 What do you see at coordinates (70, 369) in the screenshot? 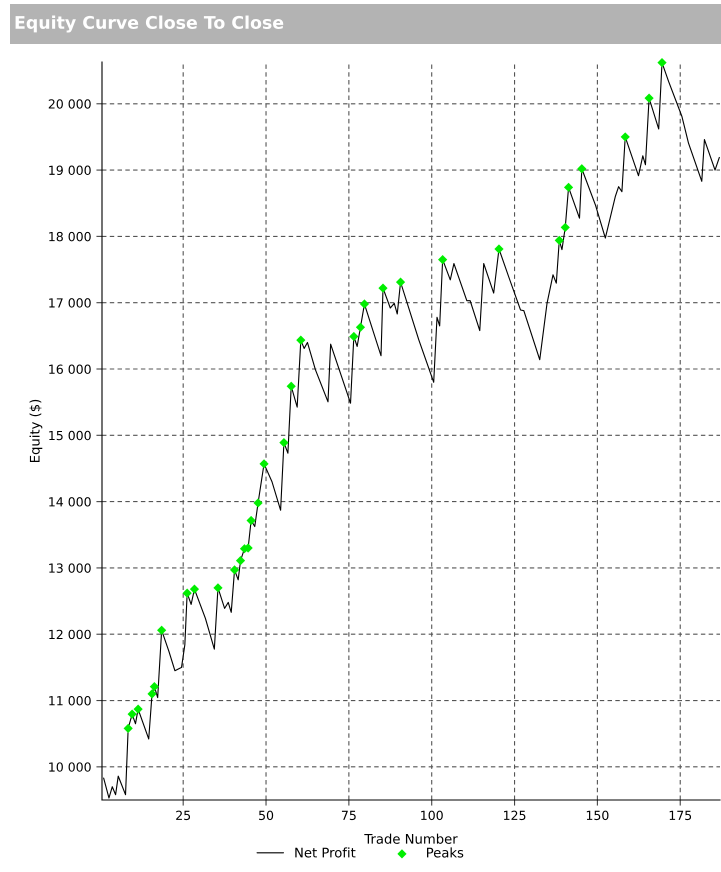
I see `y-tick-label: 16 000` at bounding box center [70, 369].